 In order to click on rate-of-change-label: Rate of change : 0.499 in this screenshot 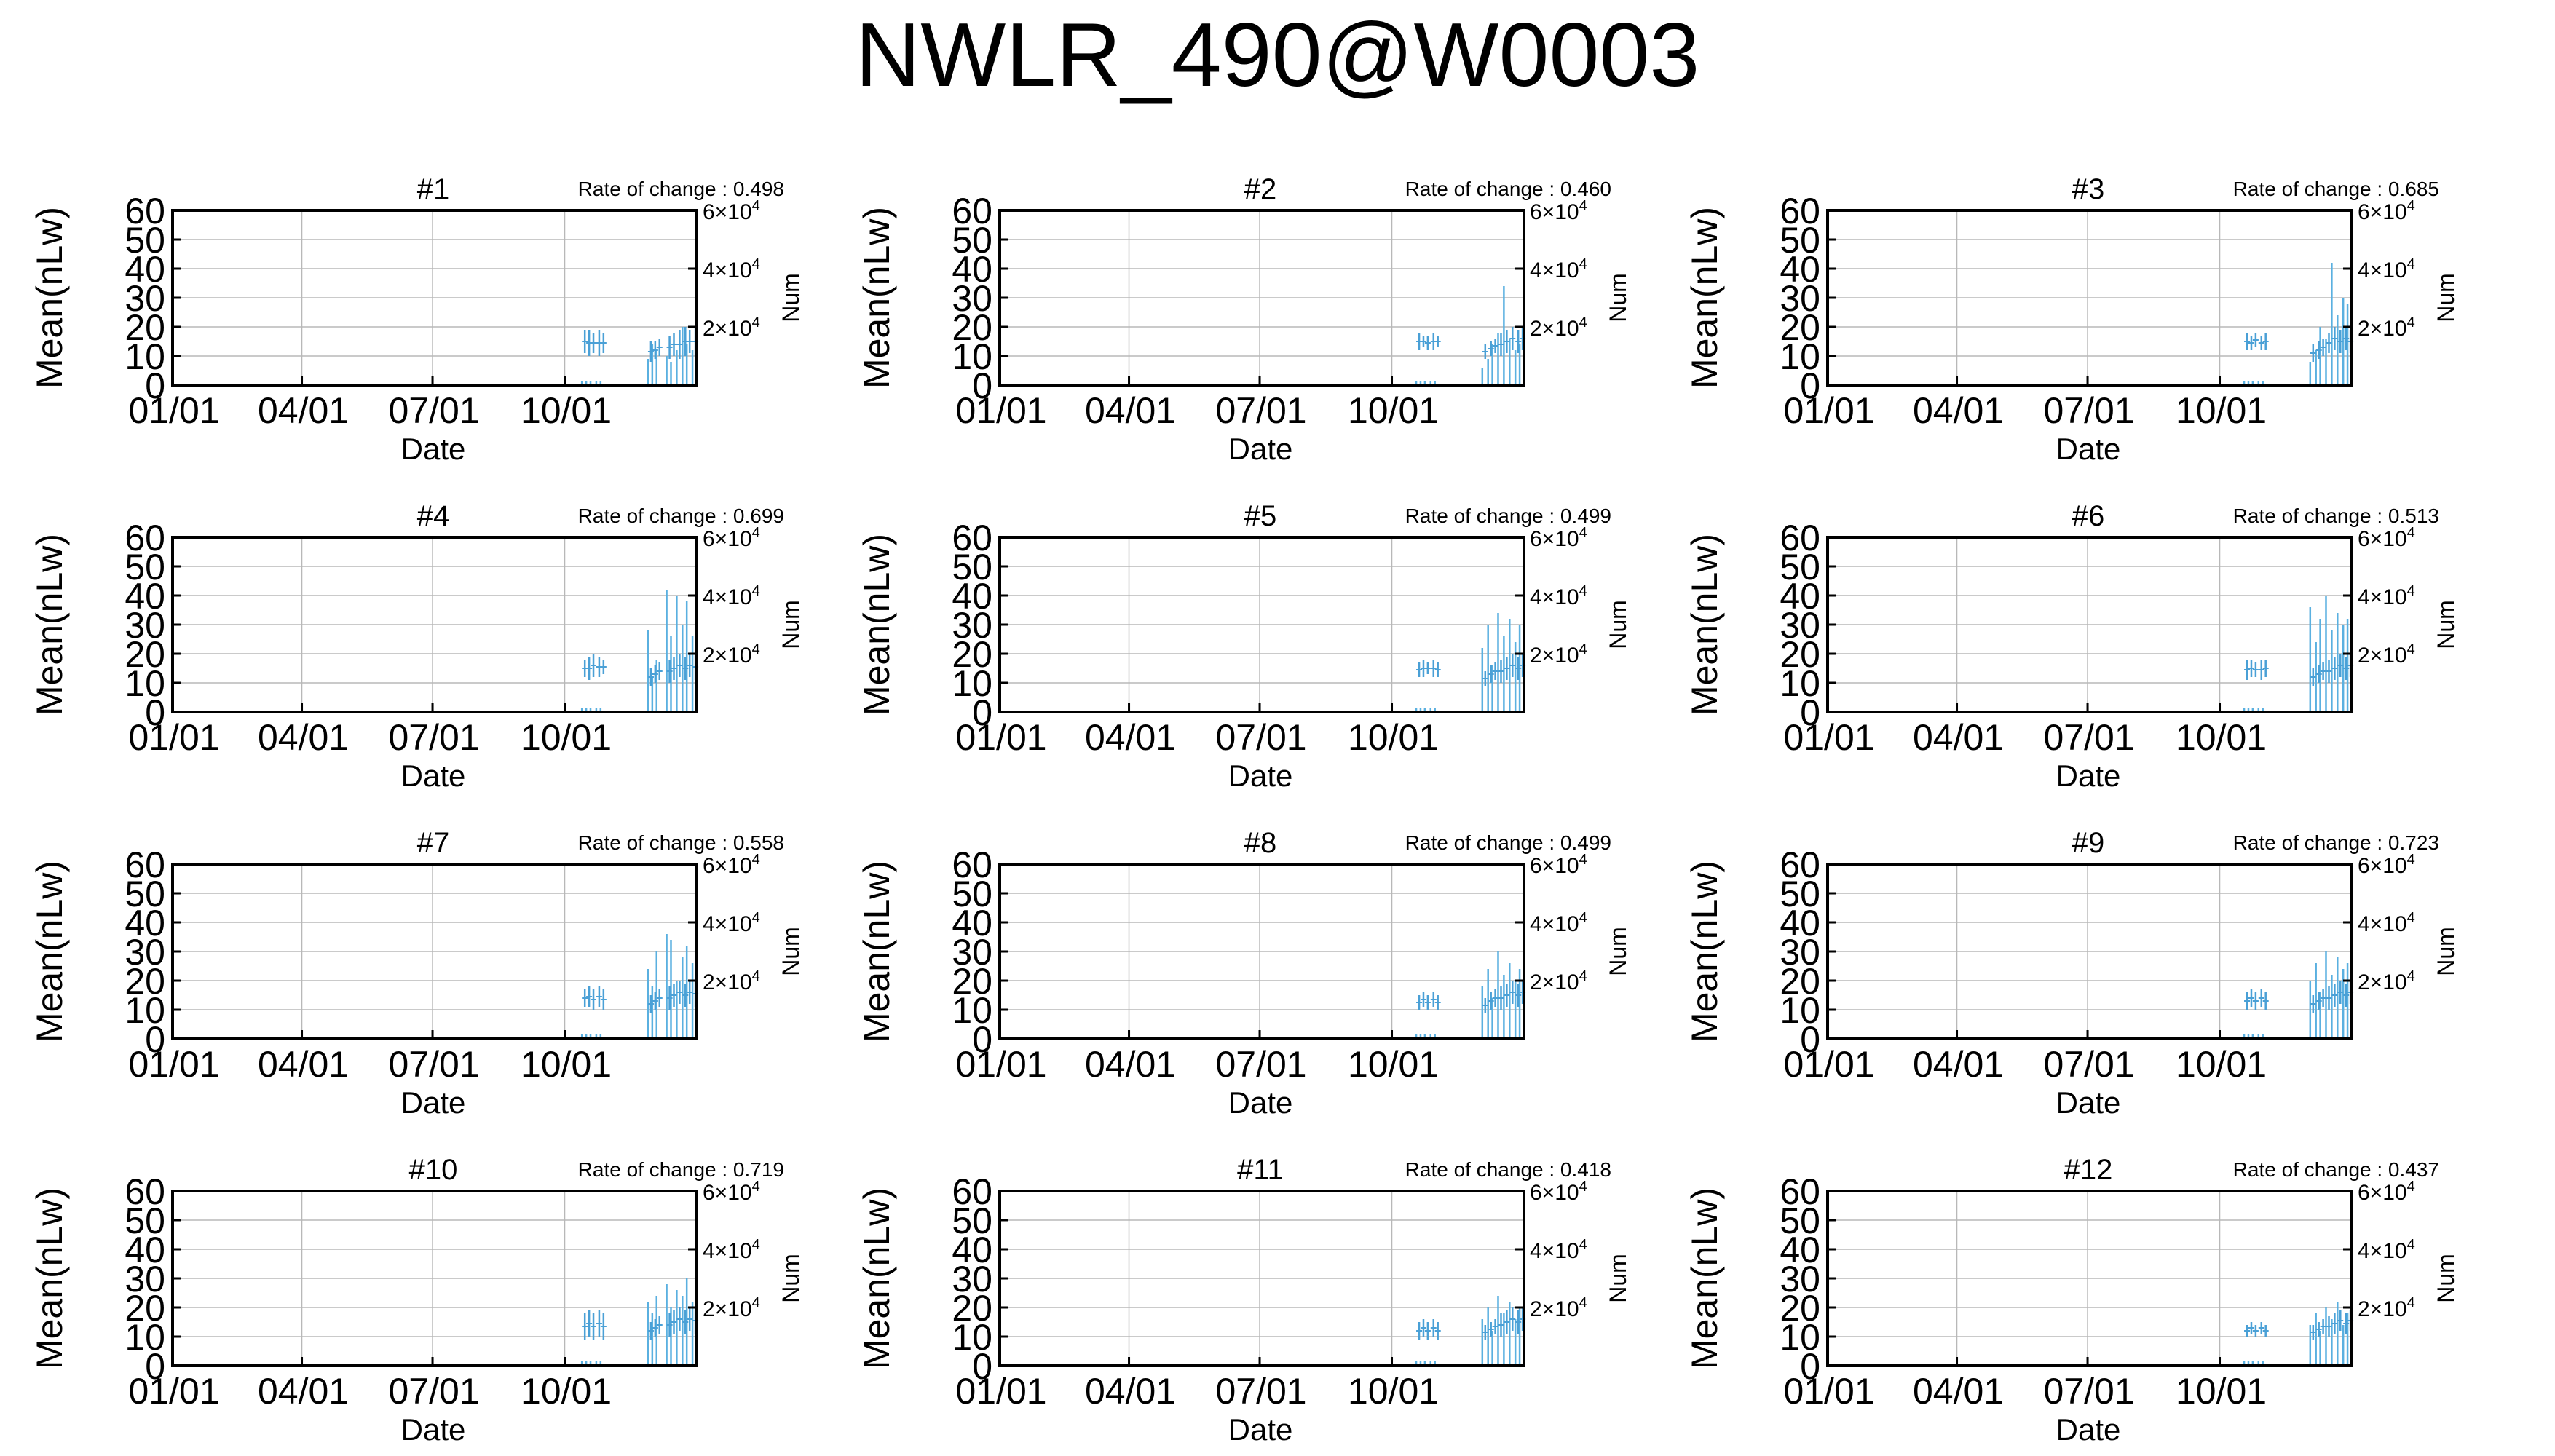, I will do `click(1508, 842)`.